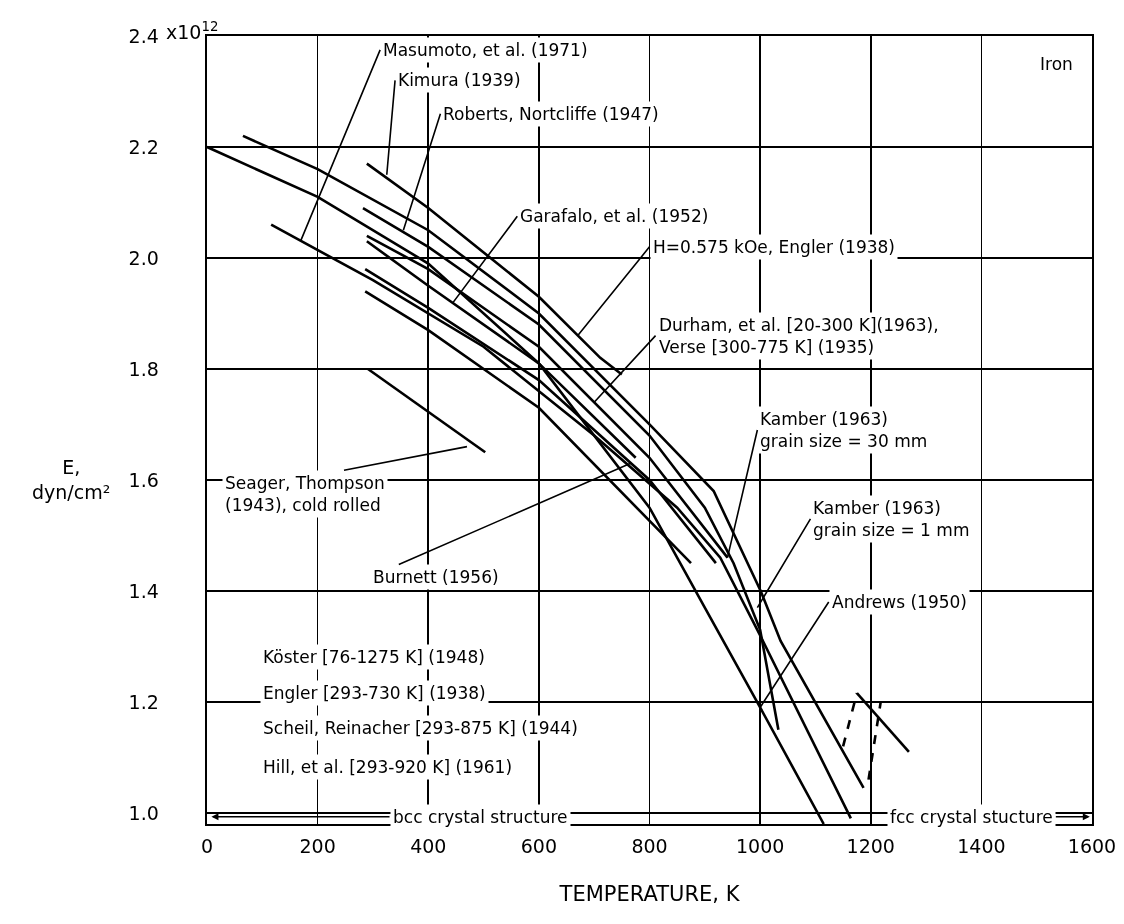 The width and height of the screenshot is (1124, 924). I want to click on x-tick-label: 1000, so click(760, 846).